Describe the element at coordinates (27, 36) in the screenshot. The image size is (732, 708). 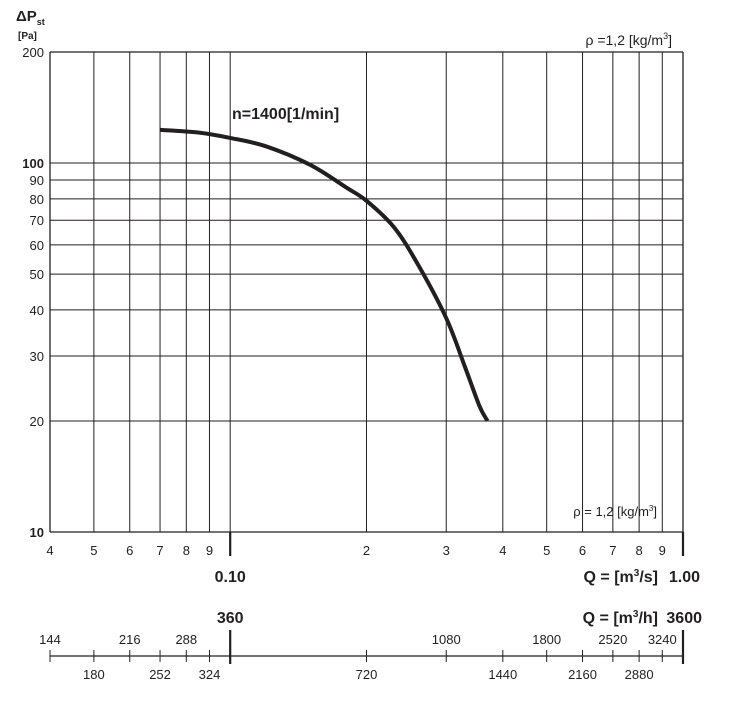
I see `y-axis-unit: [Pa]` at that location.